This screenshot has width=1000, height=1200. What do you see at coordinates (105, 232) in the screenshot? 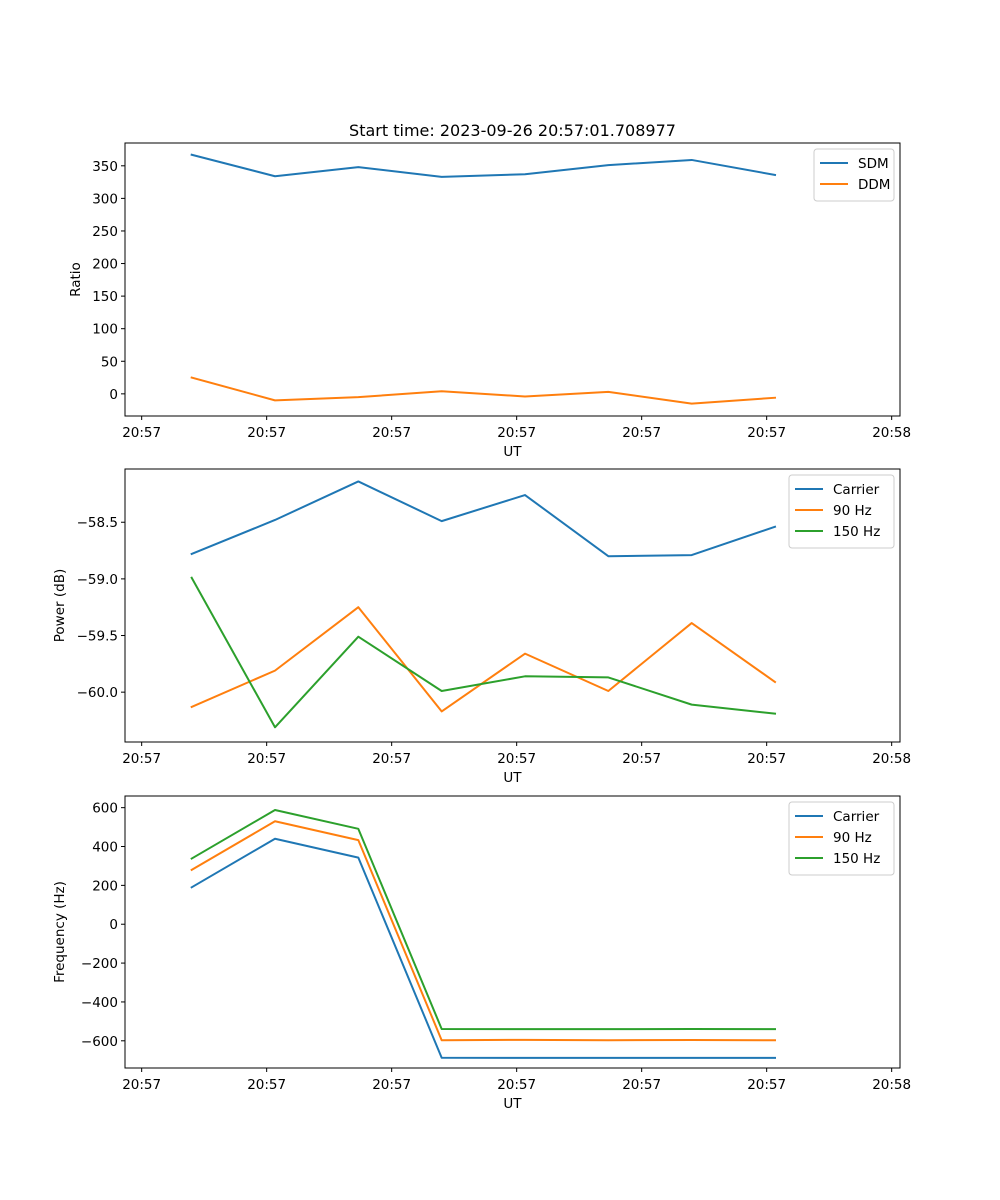
I see `y-tick-label: 250` at bounding box center [105, 232].